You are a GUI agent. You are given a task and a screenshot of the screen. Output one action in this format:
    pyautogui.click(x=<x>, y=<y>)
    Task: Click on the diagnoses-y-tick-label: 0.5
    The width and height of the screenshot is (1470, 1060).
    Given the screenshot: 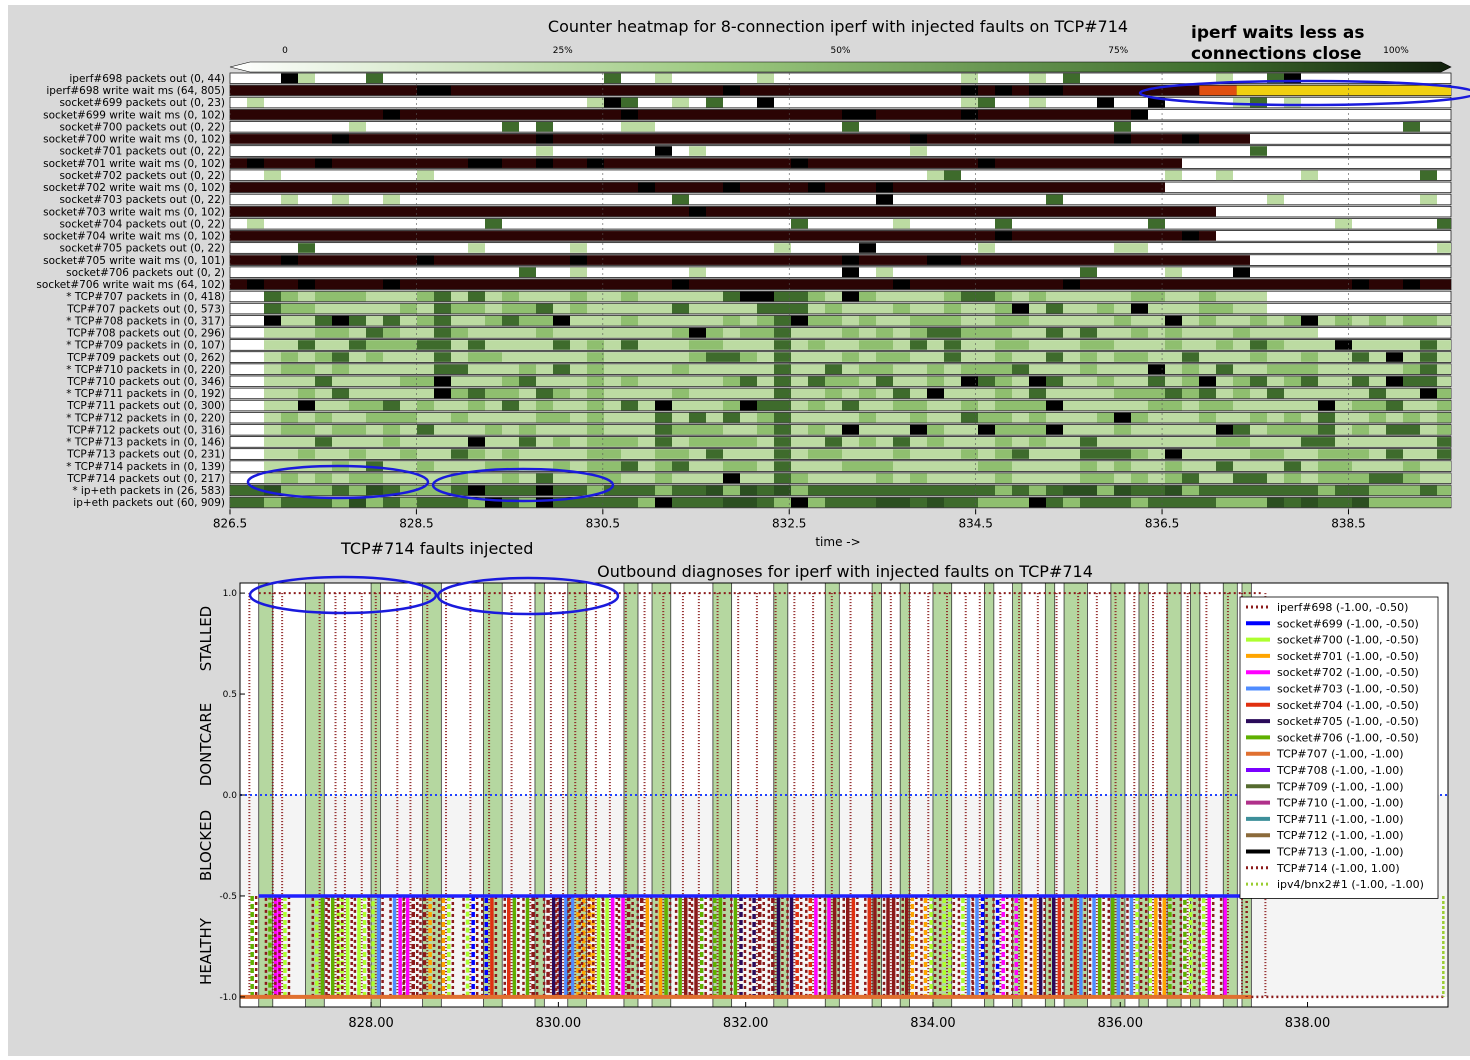 What is the action you would take?
    pyautogui.click(x=230, y=695)
    